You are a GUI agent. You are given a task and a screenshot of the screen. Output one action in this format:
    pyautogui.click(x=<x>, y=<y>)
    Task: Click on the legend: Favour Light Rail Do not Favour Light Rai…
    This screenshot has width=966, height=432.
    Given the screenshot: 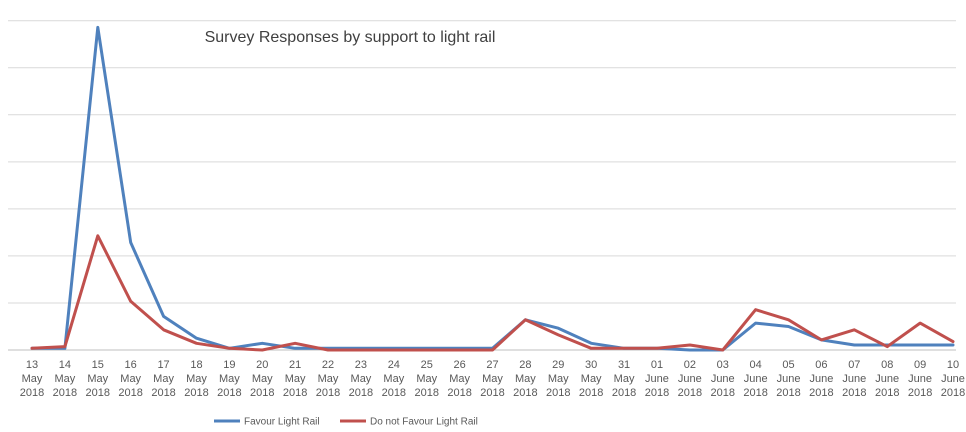 What is the action you would take?
    pyautogui.click(x=346, y=422)
    